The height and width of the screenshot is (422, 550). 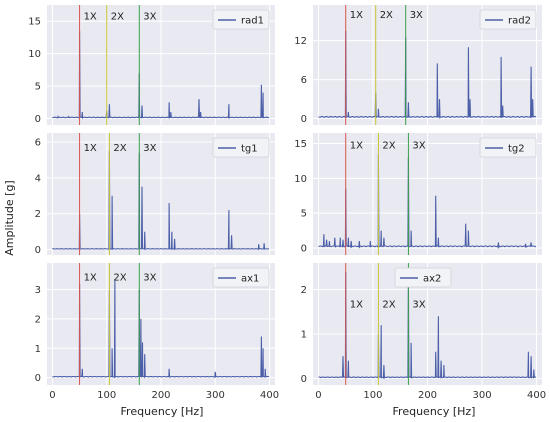 I want to click on series-line-ax2, so click(x=427, y=325).